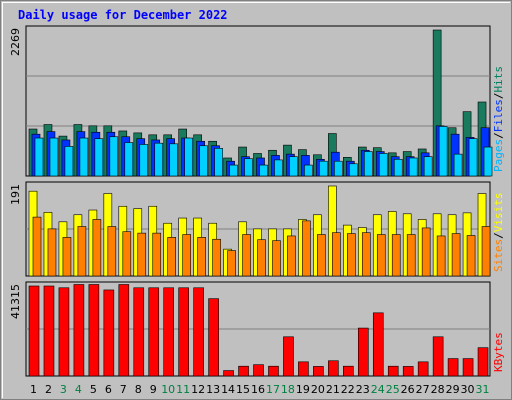 This screenshot has width=512, height=400. Describe the element at coordinates (498, 155) in the screenshot. I see `legend-pages: Pages` at that location.